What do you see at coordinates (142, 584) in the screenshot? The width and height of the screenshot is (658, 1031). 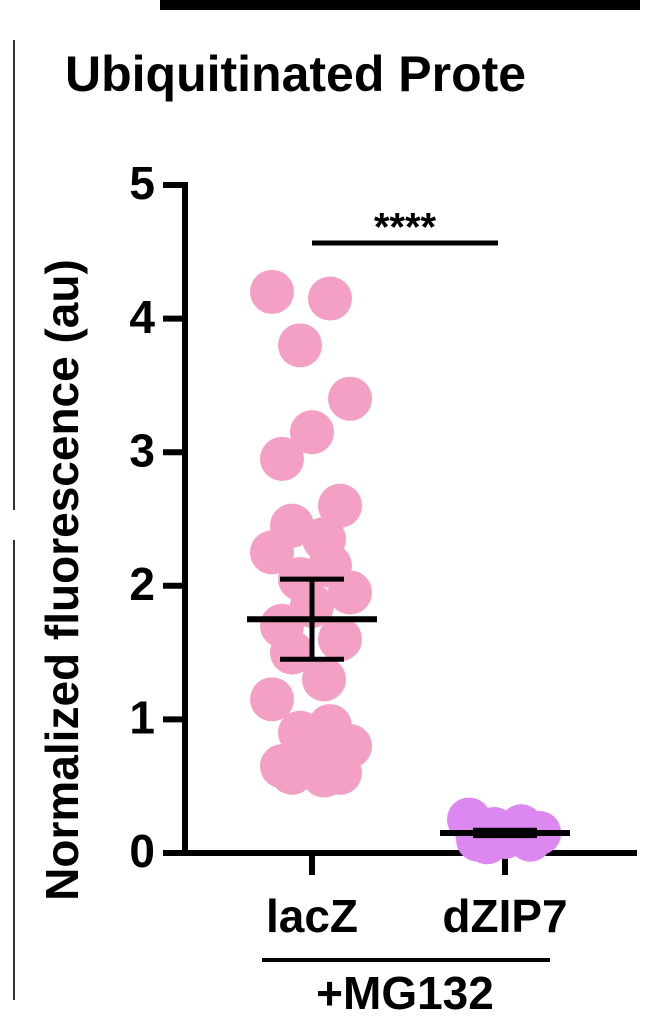 I see `y-tick-label: 2` at bounding box center [142, 584].